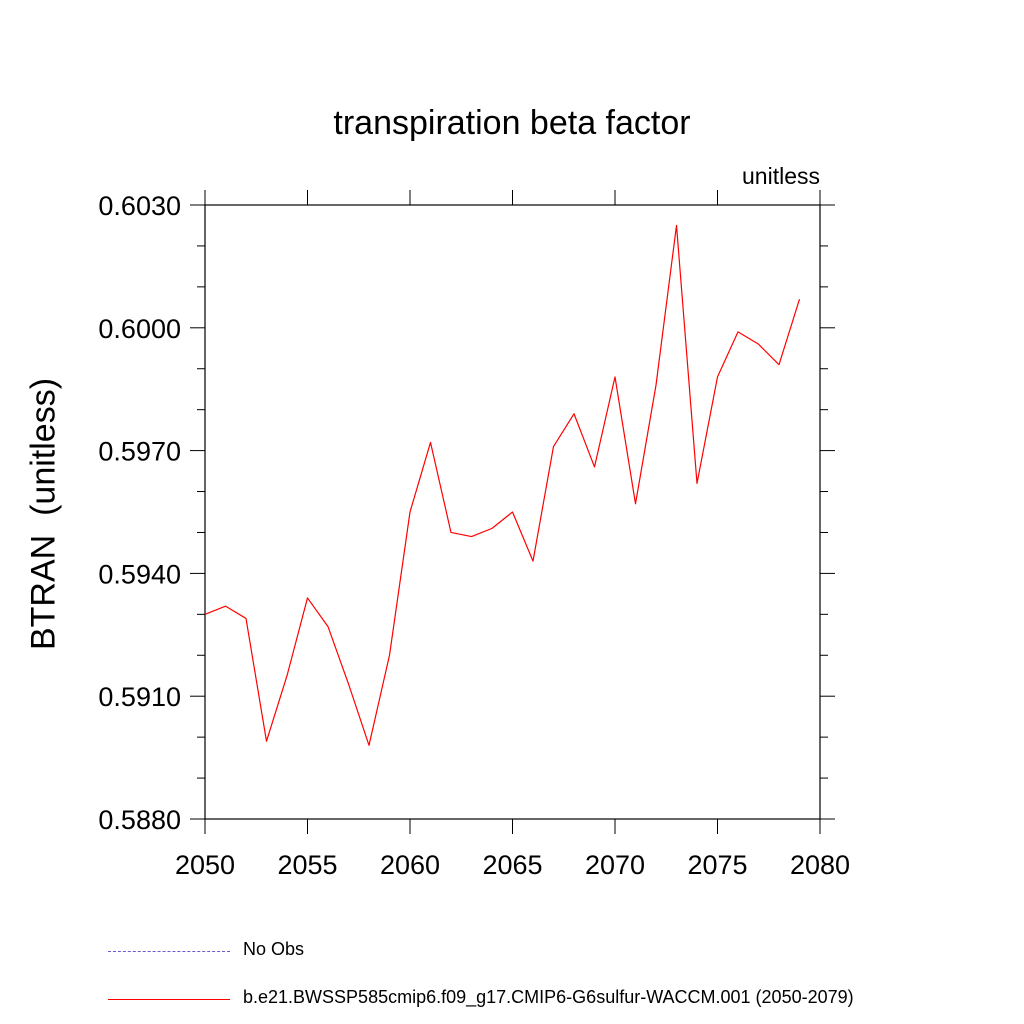 This screenshot has height=1024, width=1024. What do you see at coordinates (169, 951) in the screenshot?
I see `legend-swatch-dashed` at bounding box center [169, 951].